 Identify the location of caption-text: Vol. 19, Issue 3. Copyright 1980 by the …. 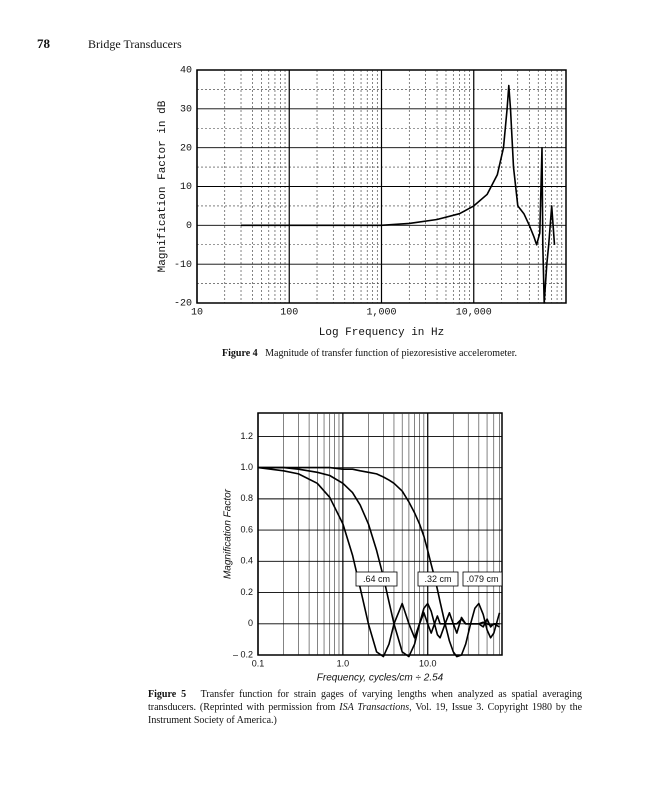
(365, 714).